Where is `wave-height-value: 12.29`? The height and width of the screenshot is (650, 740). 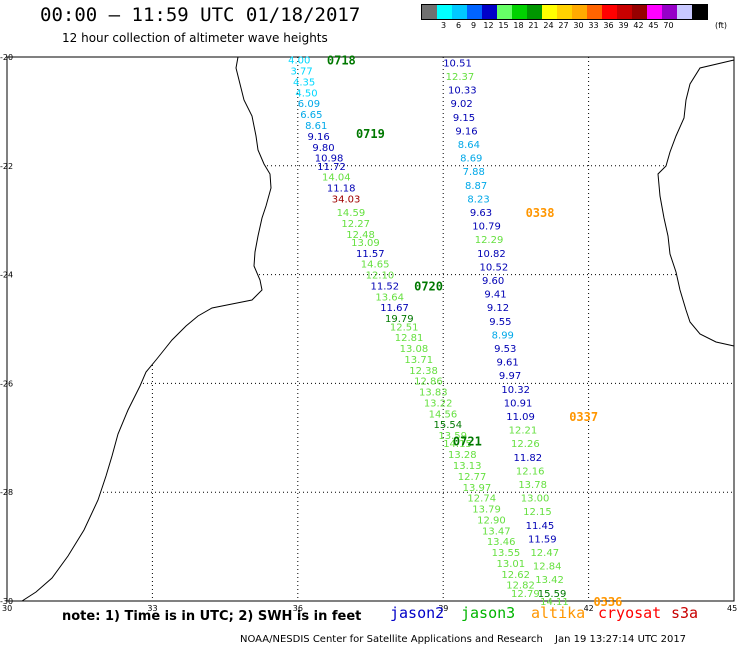
wave-height-value: 12.29 is located at coordinates (489, 240).